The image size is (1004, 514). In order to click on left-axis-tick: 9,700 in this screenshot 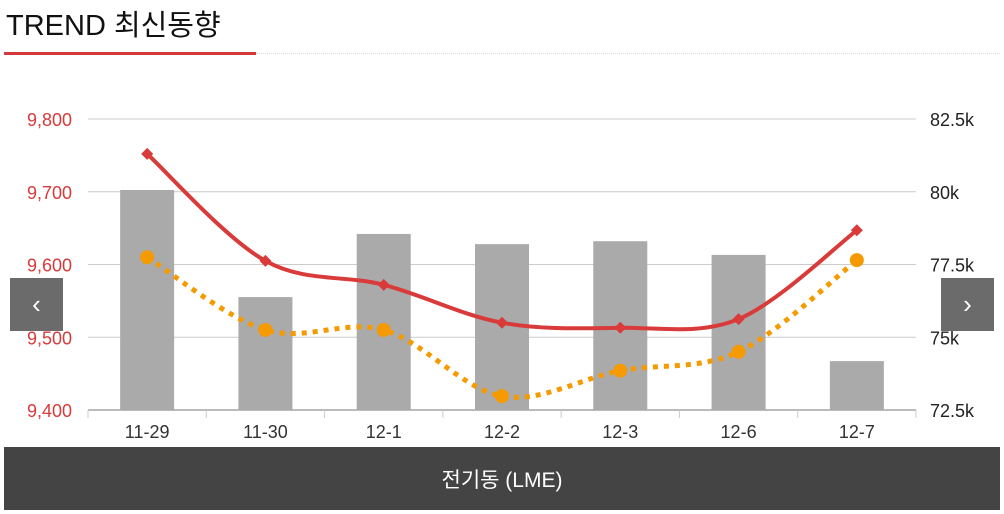, I will do `click(49, 193)`.